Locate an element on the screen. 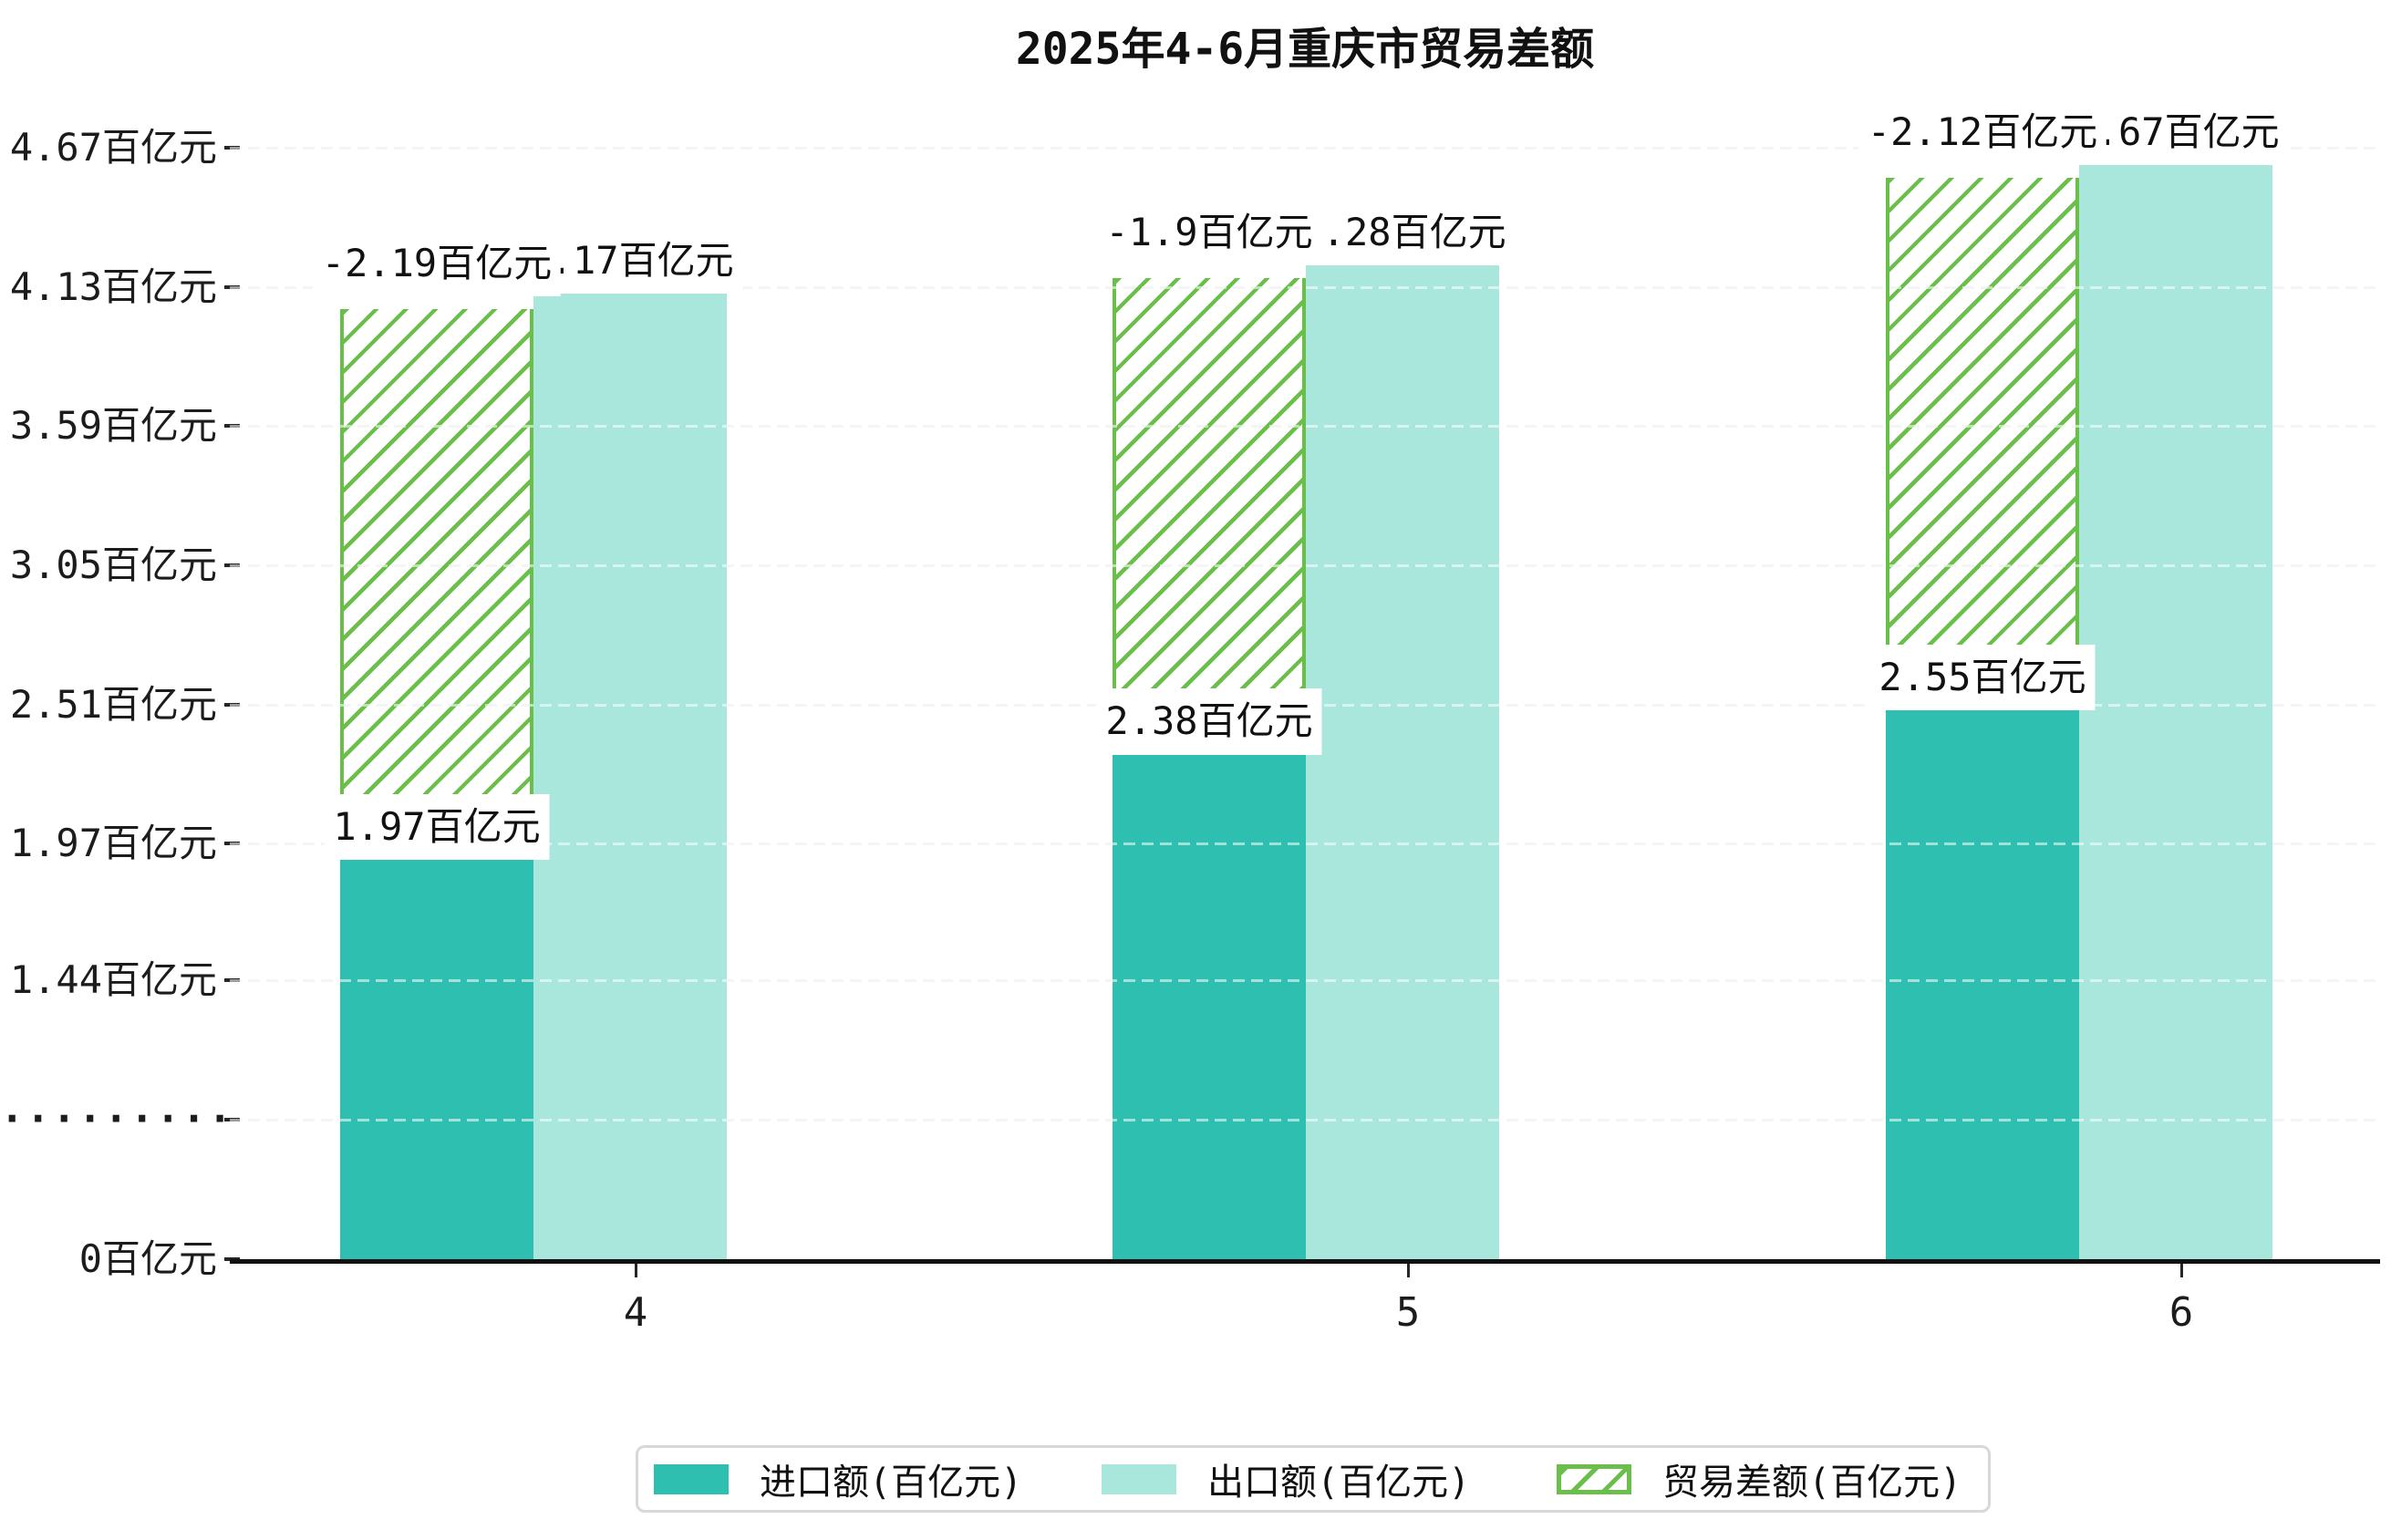  trade-balance-value-label-month-6: -2.12百亿元 is located at coordinates (1982, 131).